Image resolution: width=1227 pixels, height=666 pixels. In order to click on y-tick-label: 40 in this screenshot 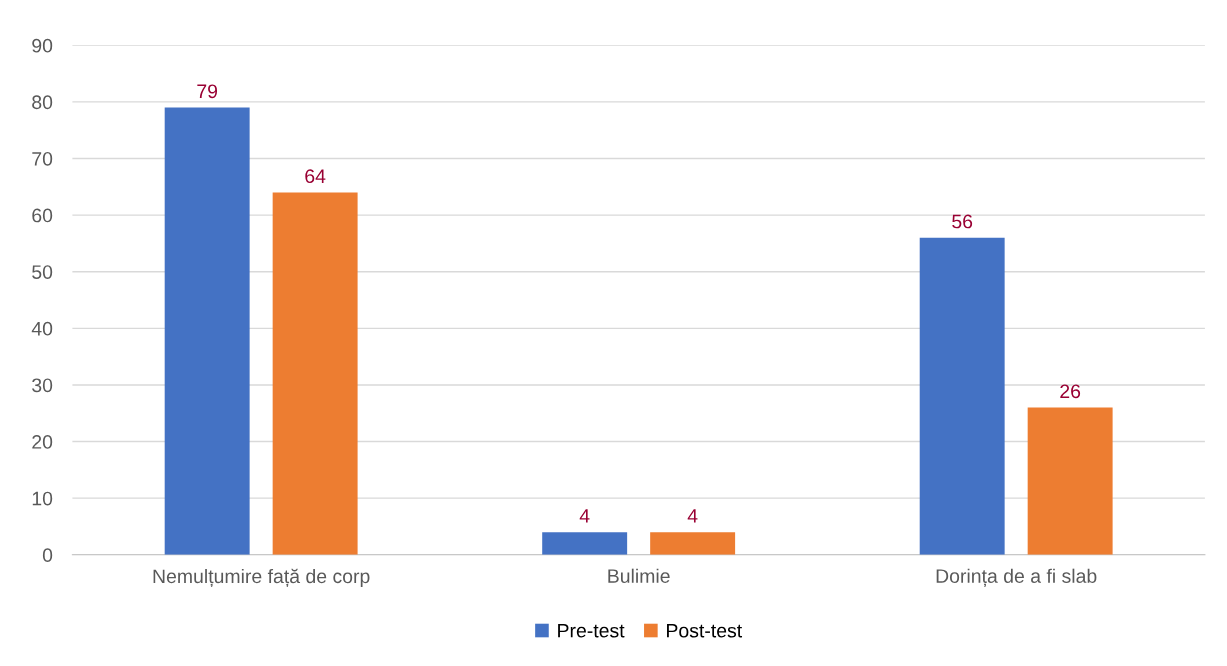, I will do `click(42, 328)`.